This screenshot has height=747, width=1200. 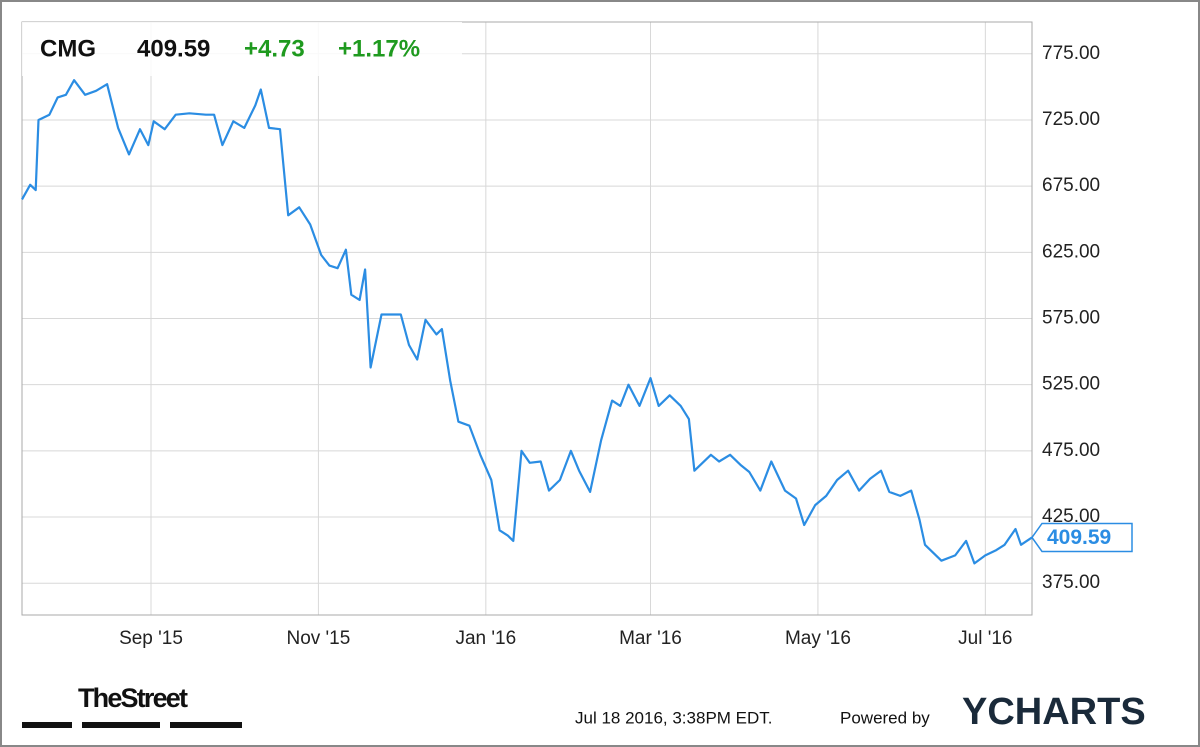 What do you see at coordinates (68, 48) in the screenshot?
I see `ticker: CMG` at bounding box center [68, 48].